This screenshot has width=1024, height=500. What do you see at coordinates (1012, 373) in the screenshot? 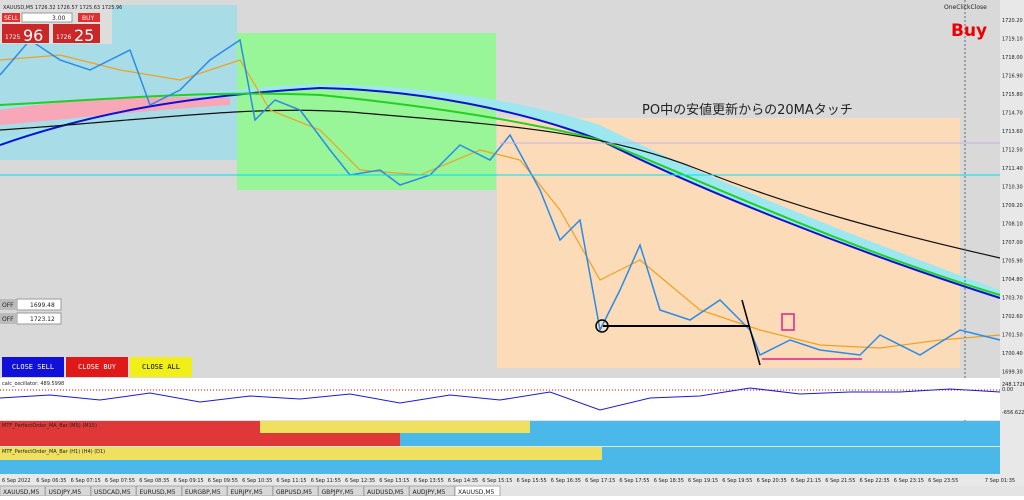
I see `price-label: 1699.30` at bounding box center [1012, 373].